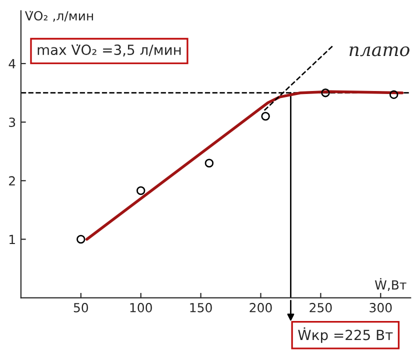  I want to click on x-axis-title: Ẇ,Вт, so click(390, 284).